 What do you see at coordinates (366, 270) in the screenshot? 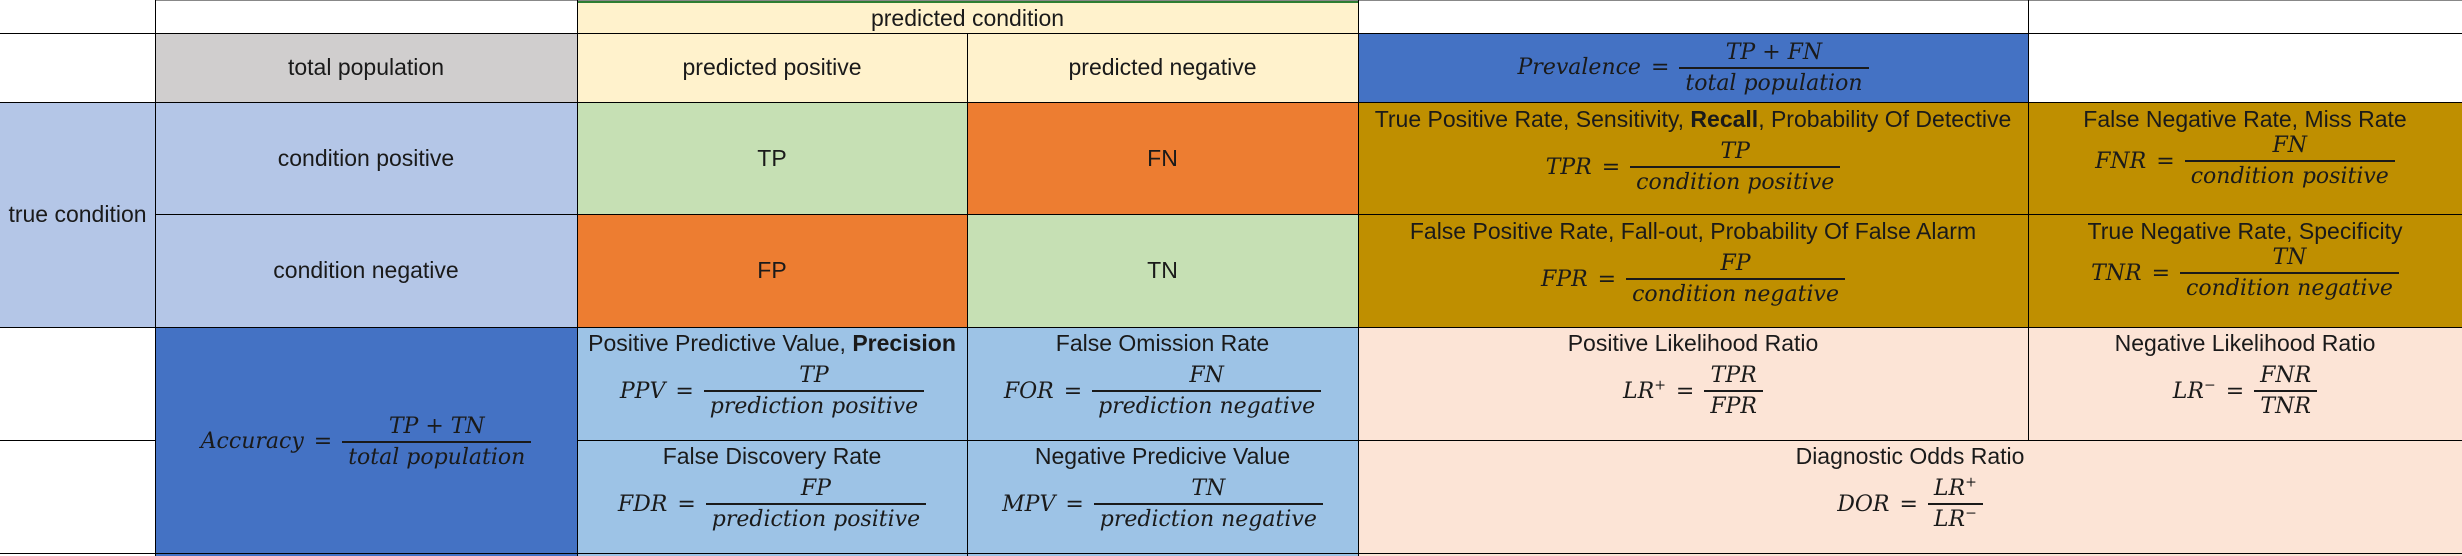
I see `condition-negative-label: condition negative` at bounding box center [366, 270].